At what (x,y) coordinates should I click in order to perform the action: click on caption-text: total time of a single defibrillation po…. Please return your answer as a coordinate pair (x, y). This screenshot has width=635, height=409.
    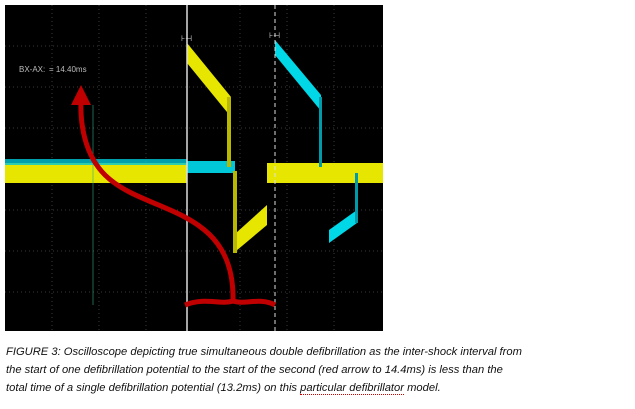
    Looking at the image, I should click on (153, 388).